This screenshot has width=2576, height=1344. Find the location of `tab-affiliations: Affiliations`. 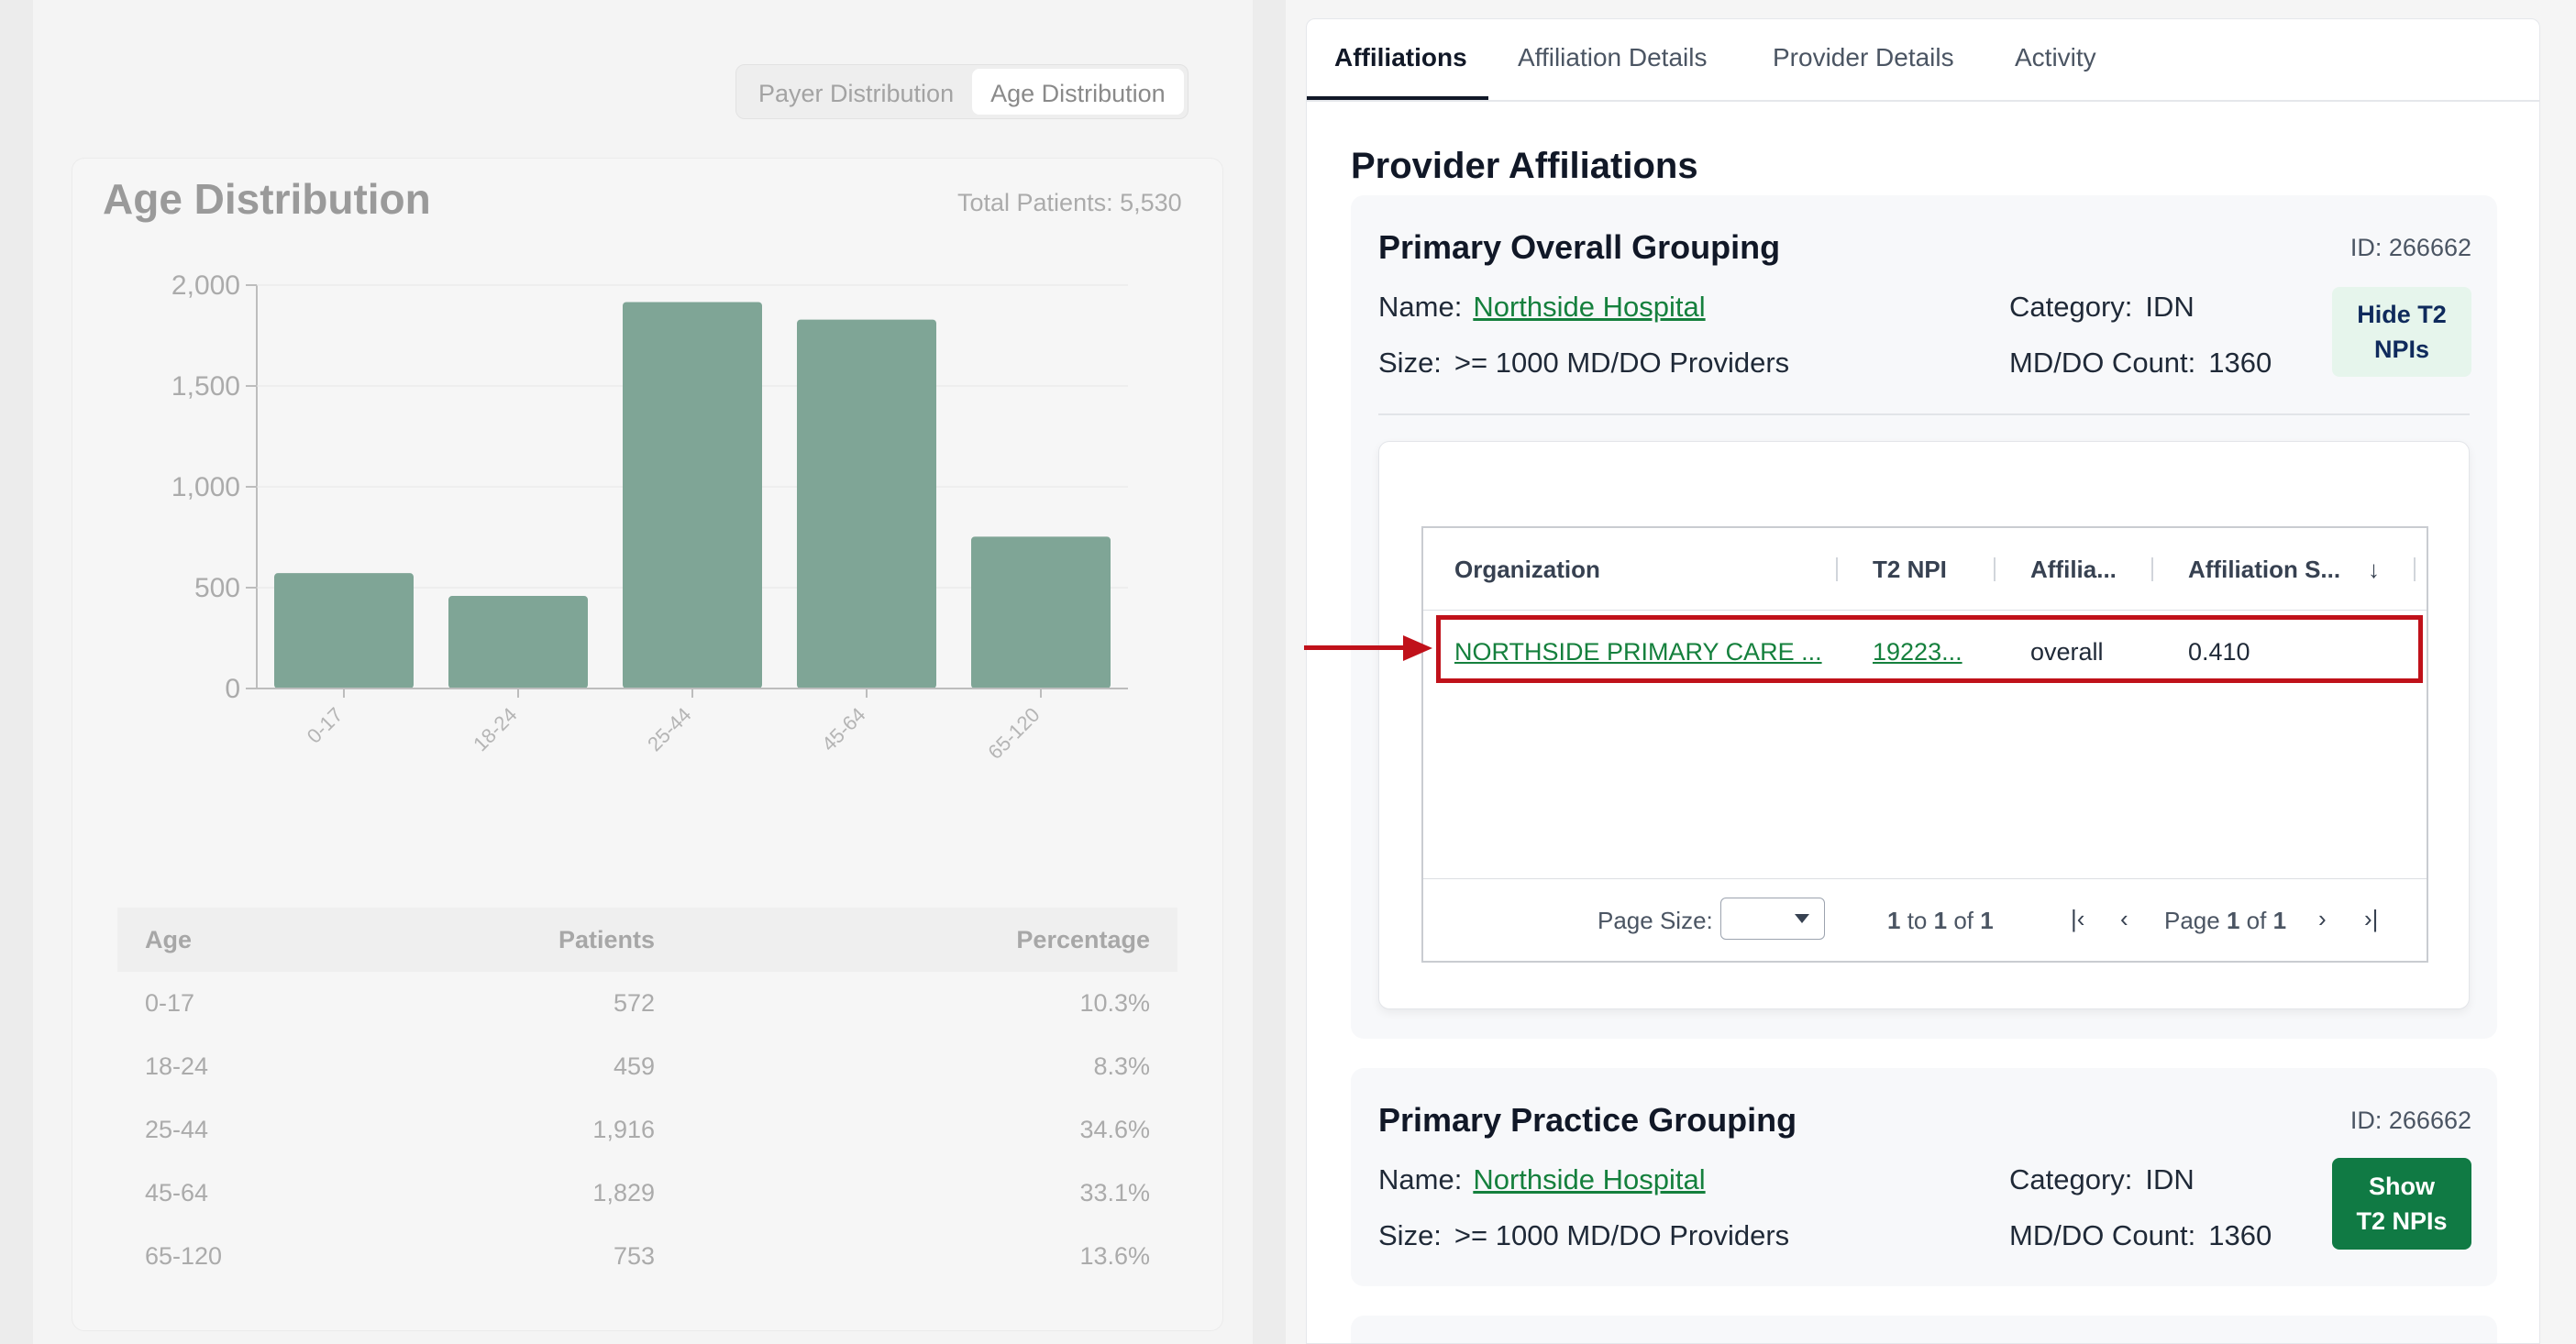

tab-affiliations: Affiliations is located at coordinates (1400, 57).